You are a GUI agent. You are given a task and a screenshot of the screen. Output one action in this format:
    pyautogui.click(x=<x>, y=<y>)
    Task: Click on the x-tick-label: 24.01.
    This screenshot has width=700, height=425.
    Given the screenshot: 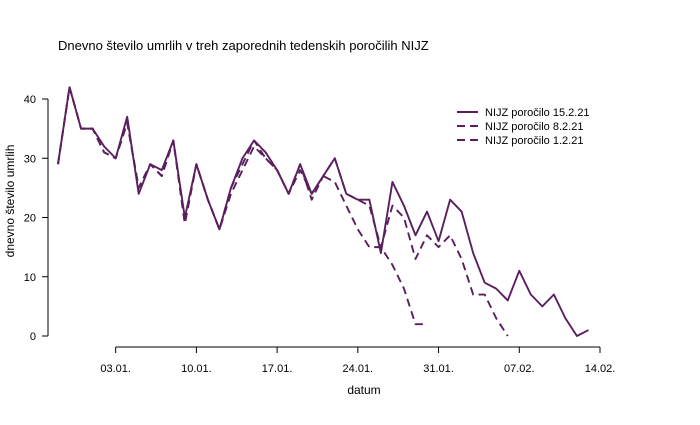 What is the action you would take?
    pyautogui.click(x=358, y=369)
    